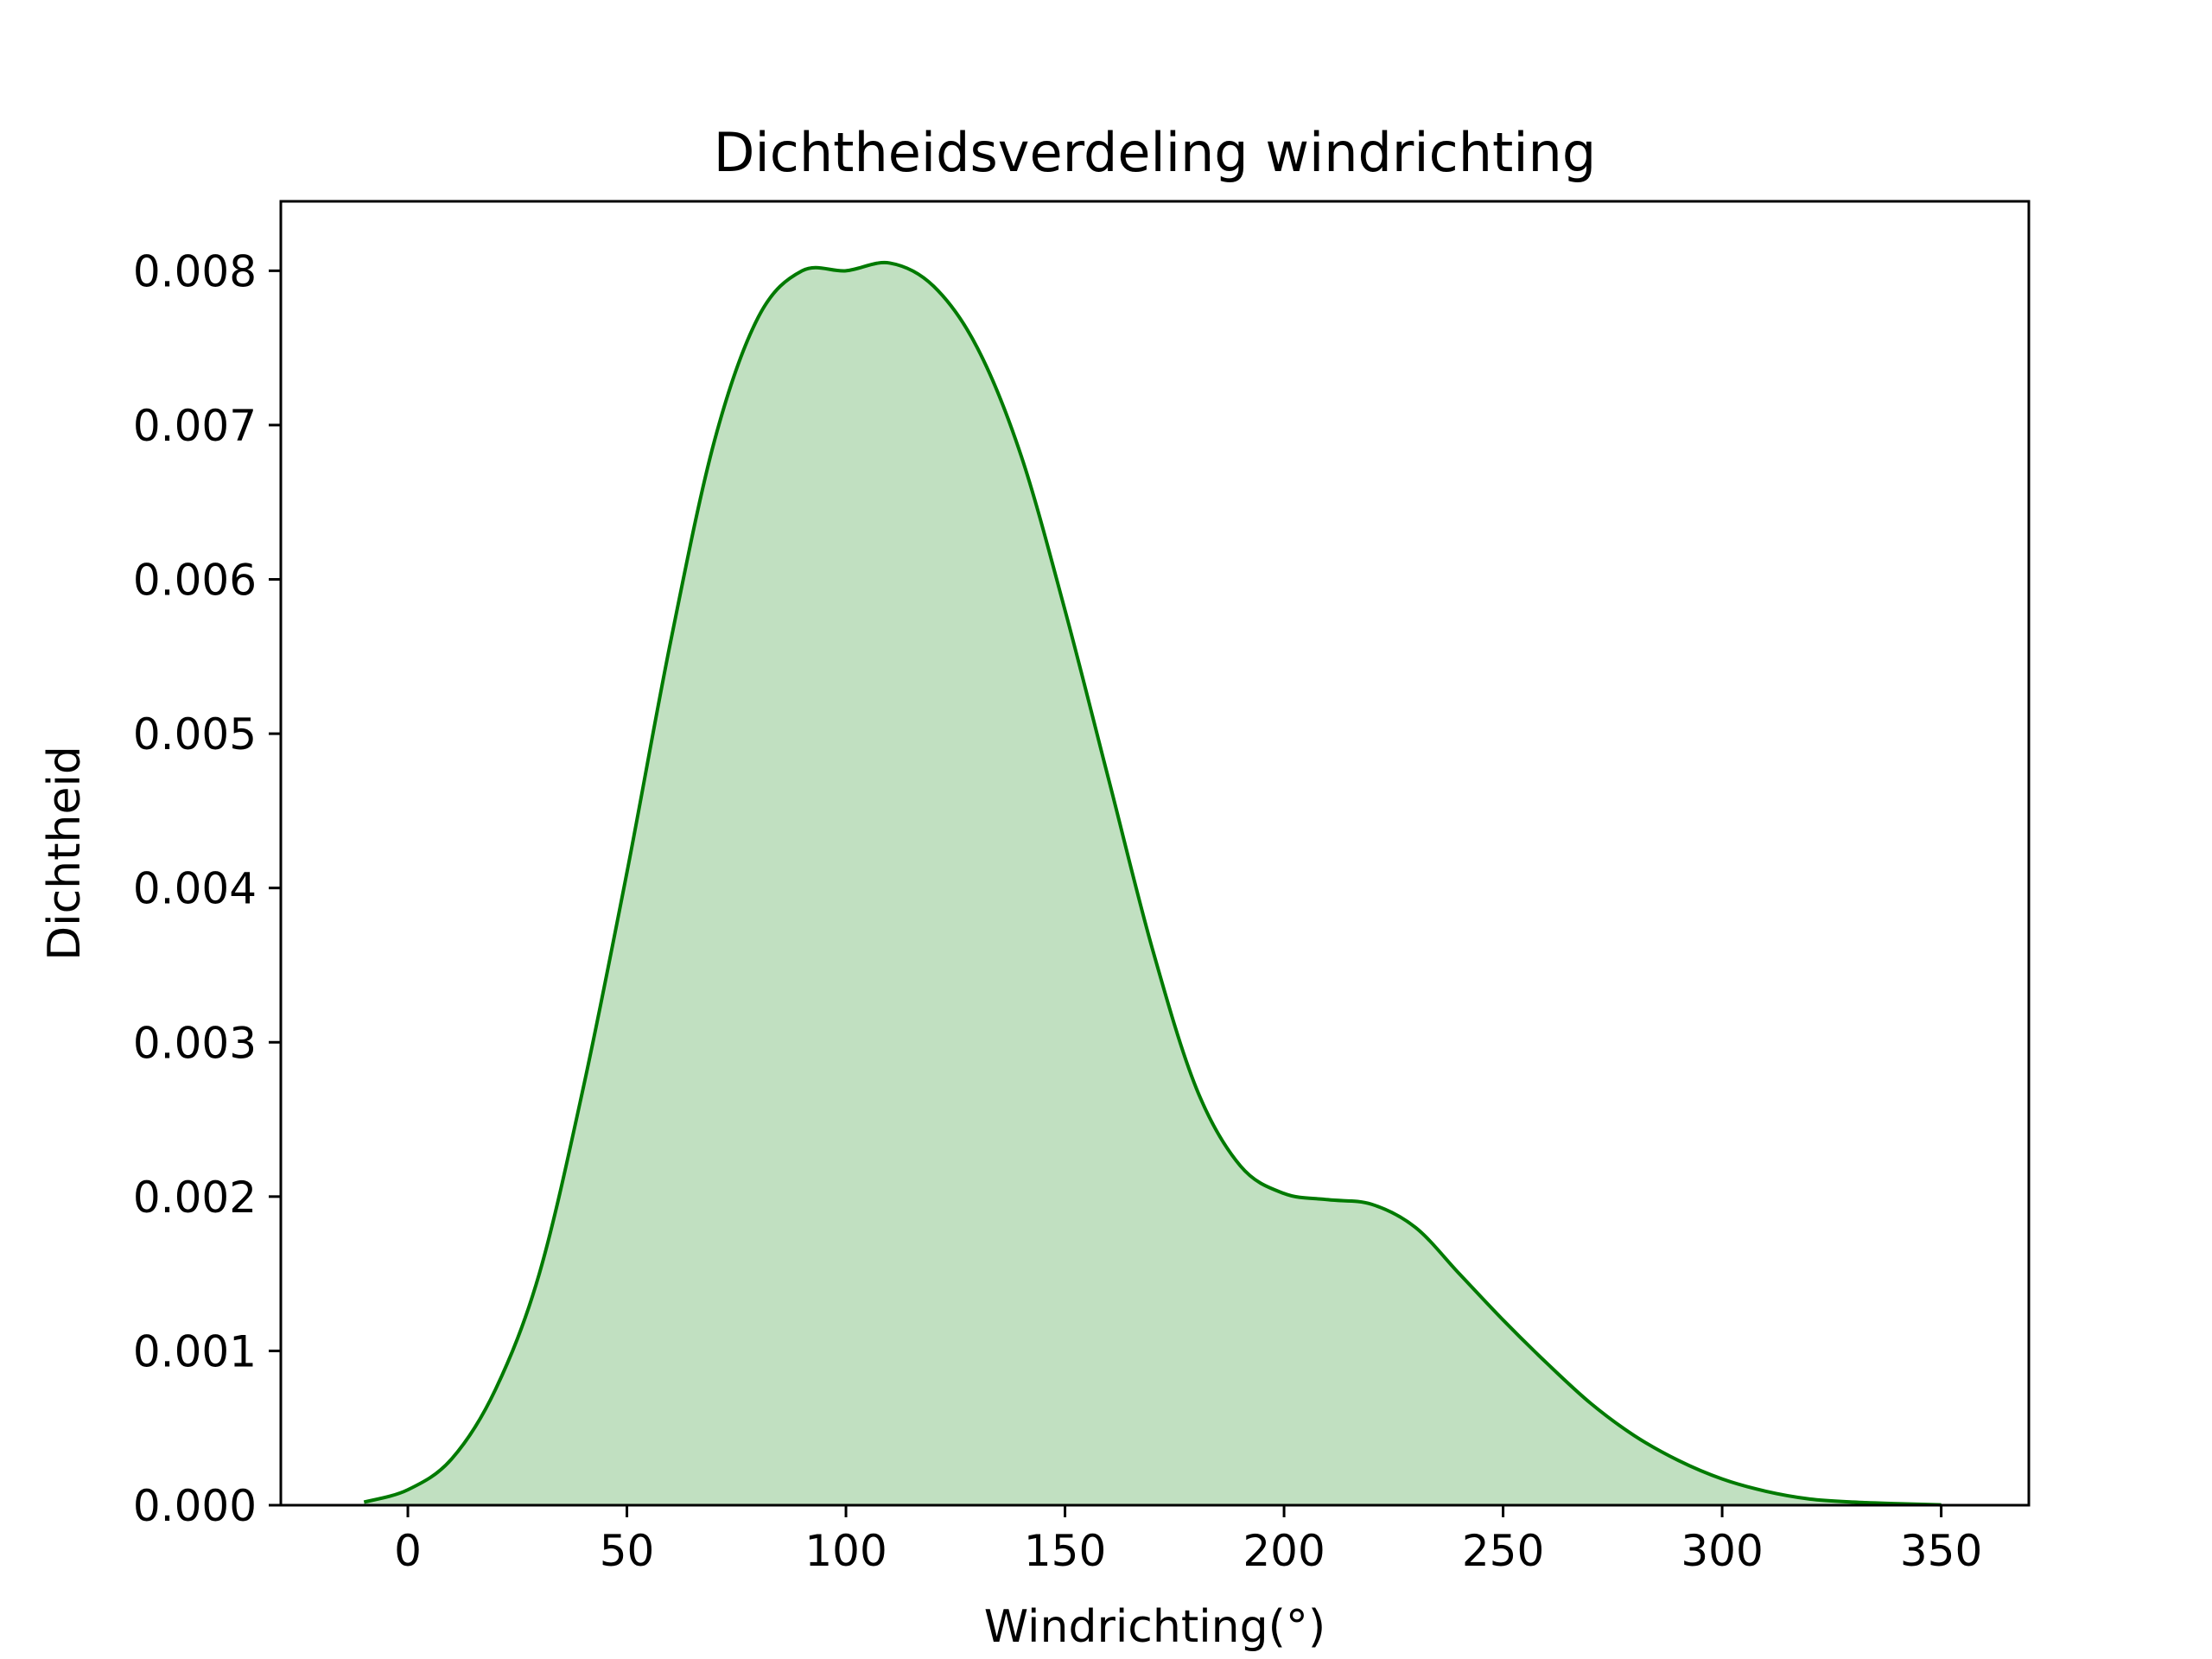 This screenshot has height=1659, width=2212. What do you see at coordinates (195, 734) in the screenshot?
I see `y-tick-label: 0.005` at bounding box center [195, 734].